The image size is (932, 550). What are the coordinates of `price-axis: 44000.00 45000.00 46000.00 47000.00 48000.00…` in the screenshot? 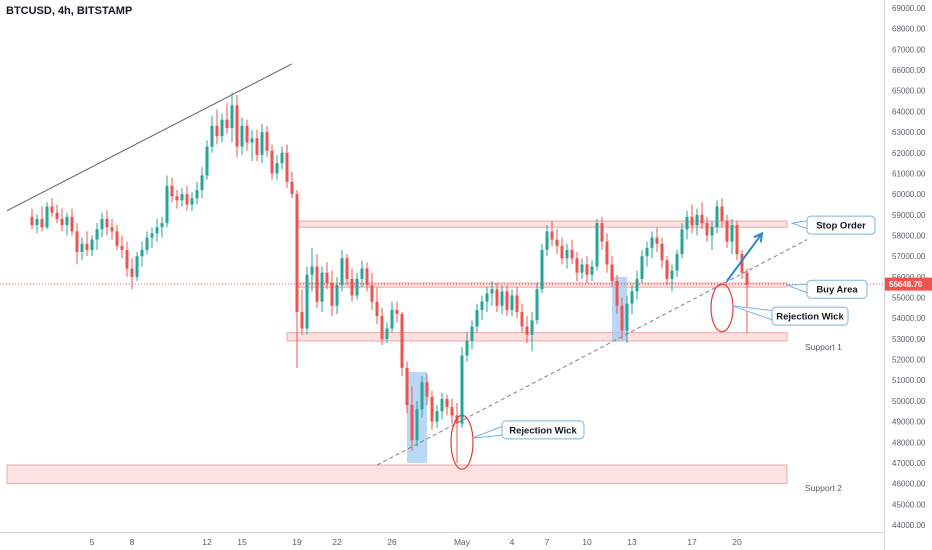 It's located at (908, 275).